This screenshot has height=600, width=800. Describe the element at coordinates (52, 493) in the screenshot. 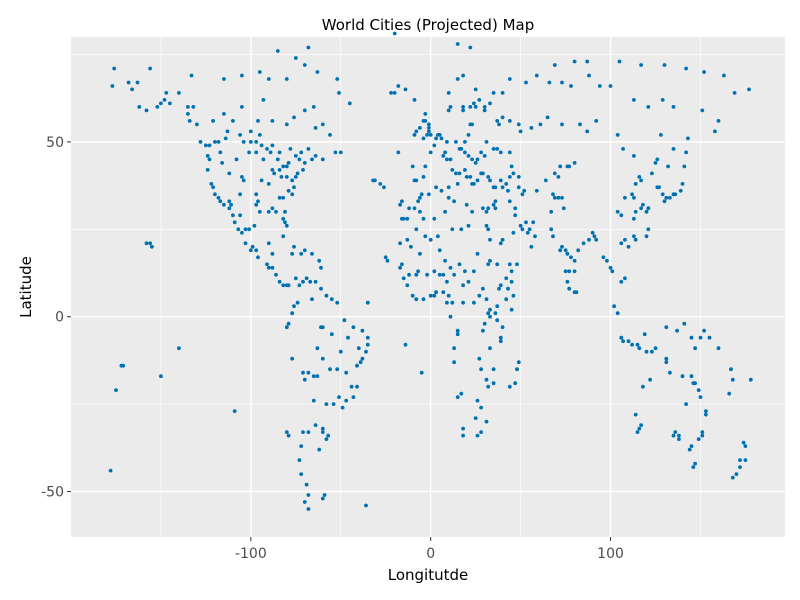

I see `y-tick-label: -50` at that location.